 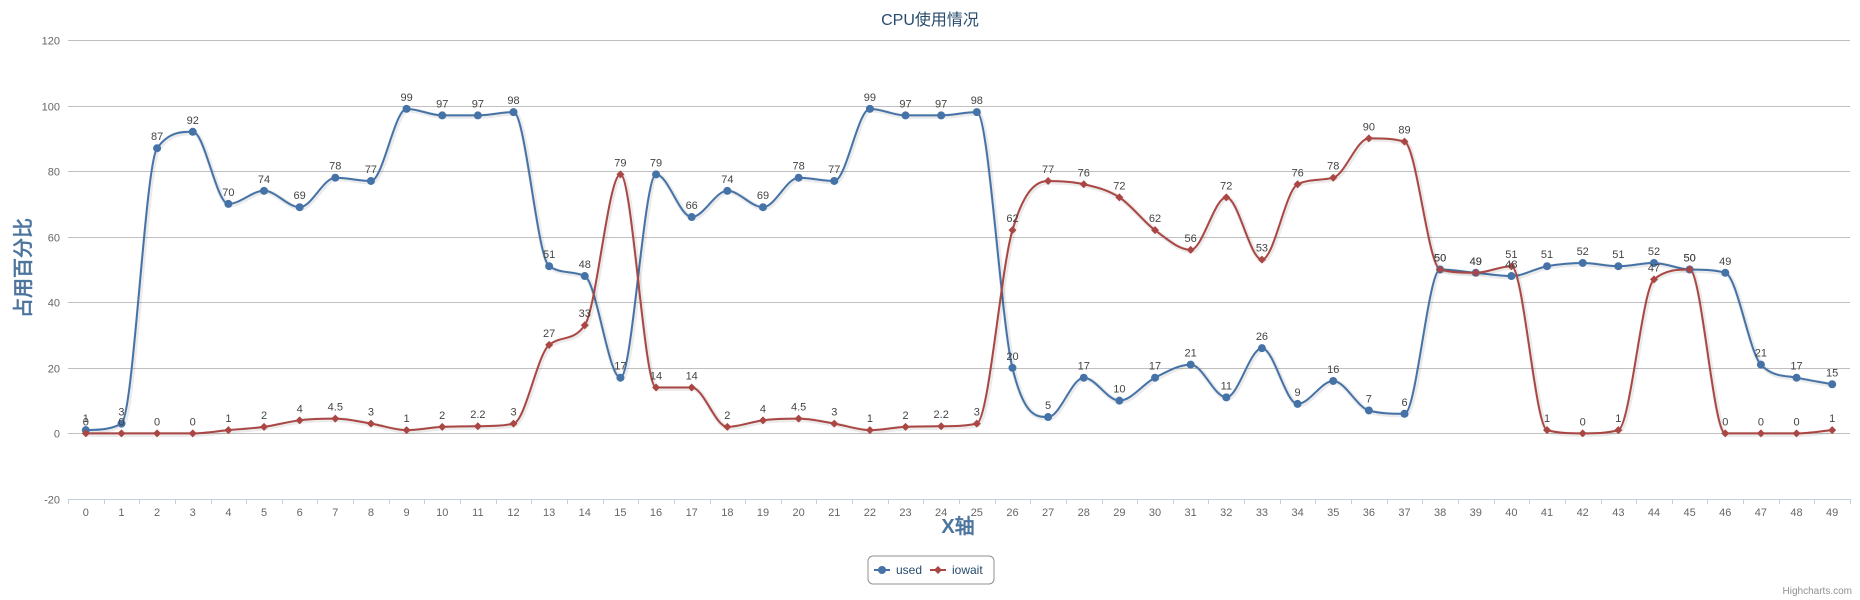 What do you see at coordinates (1817, 591) in the screenshot?
I see `credits-link: Highcharts.com` at bounding box center [1817, 591].